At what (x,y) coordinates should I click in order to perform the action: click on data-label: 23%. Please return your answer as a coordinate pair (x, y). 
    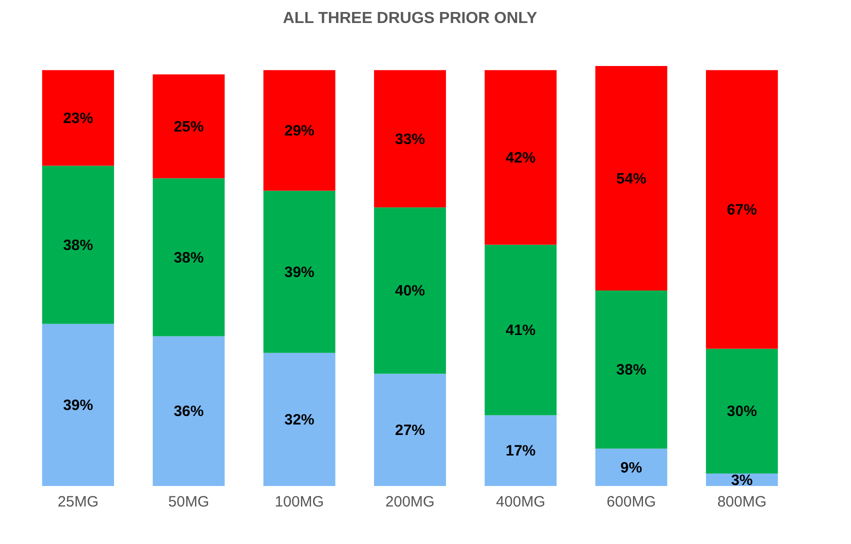
    Looking at the image, I should click on (78, 118).